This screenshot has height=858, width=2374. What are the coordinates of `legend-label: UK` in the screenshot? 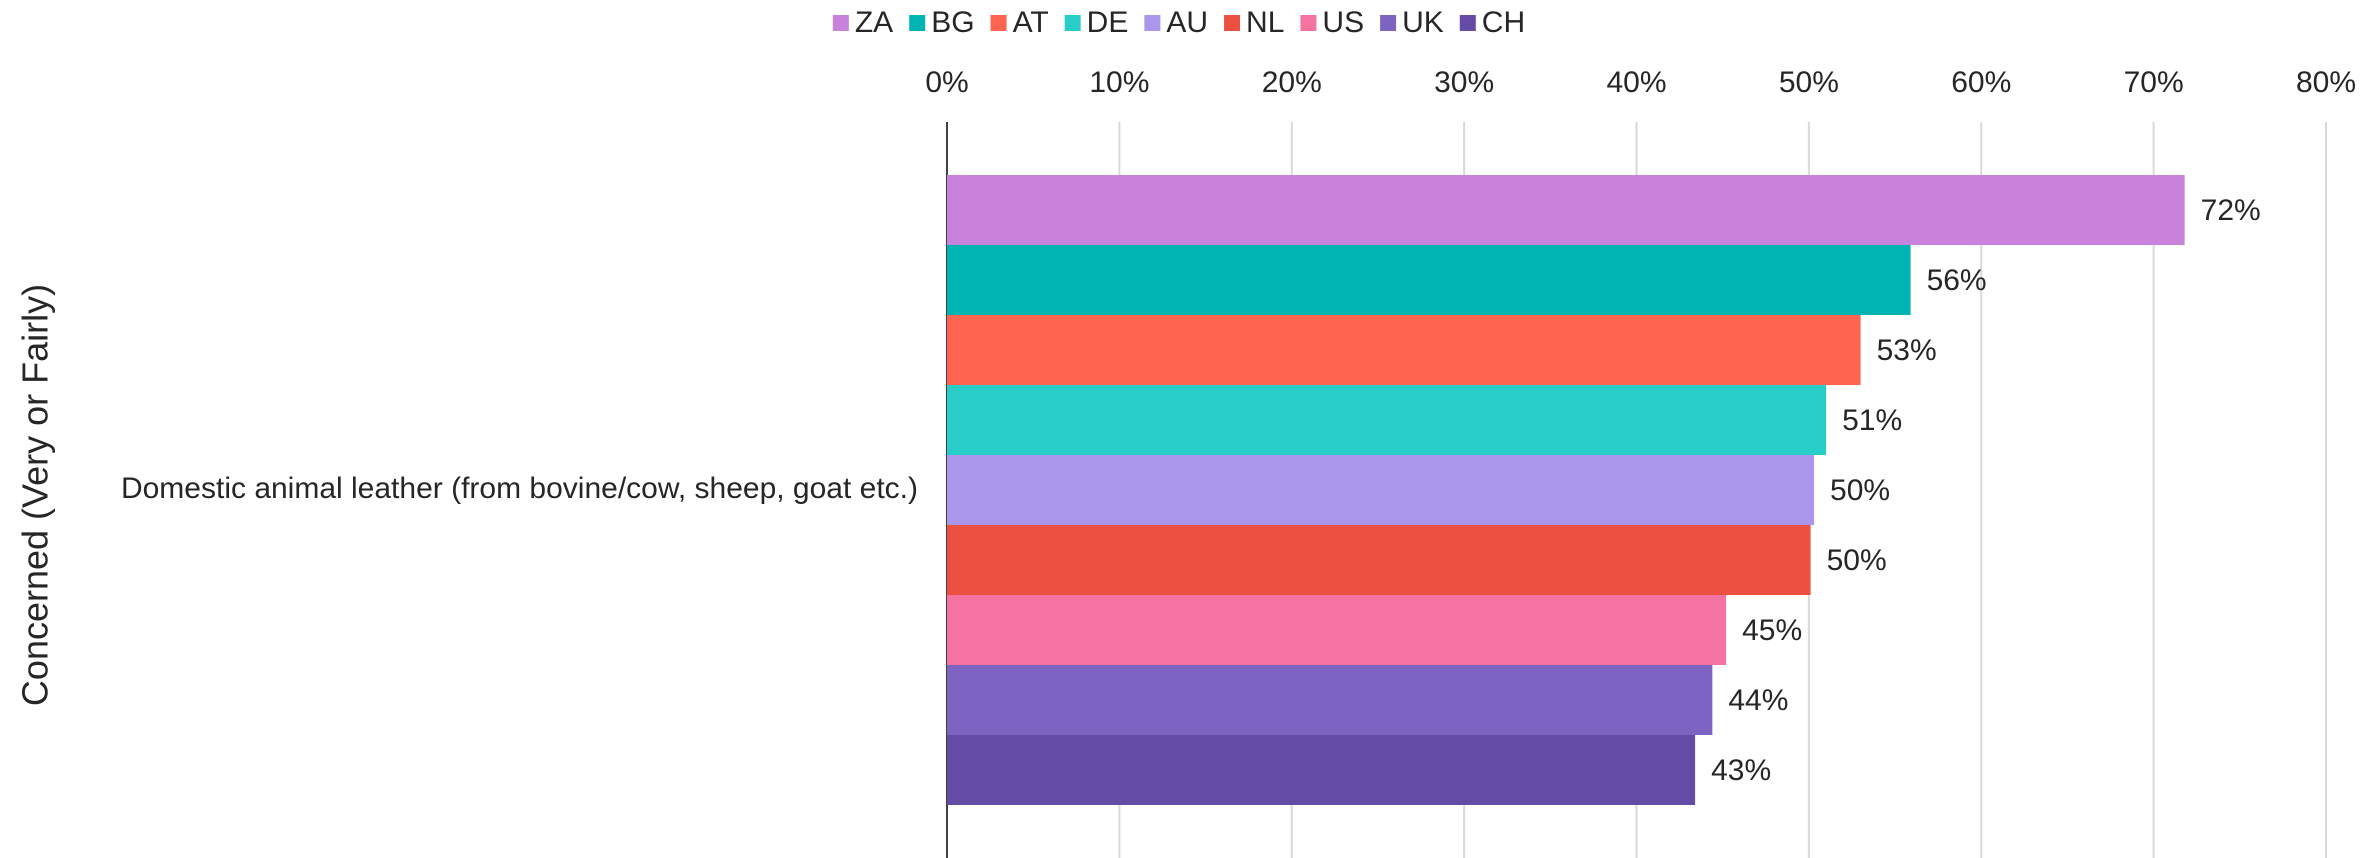 It's located at (1423, 22).